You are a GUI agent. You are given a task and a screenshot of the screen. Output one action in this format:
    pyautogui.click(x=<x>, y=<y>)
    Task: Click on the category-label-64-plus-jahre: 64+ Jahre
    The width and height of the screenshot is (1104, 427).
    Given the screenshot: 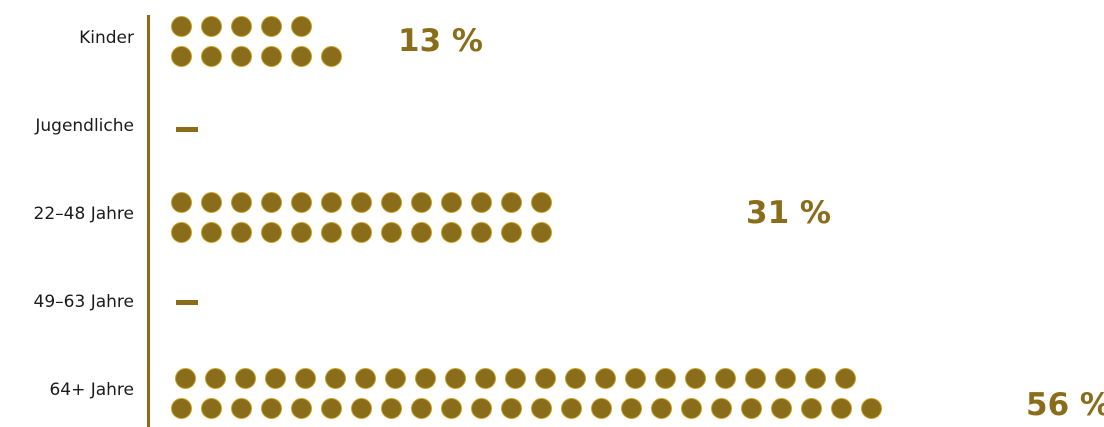 What is the action you would take?
    pyautogui.click(x=91, y=390)
    